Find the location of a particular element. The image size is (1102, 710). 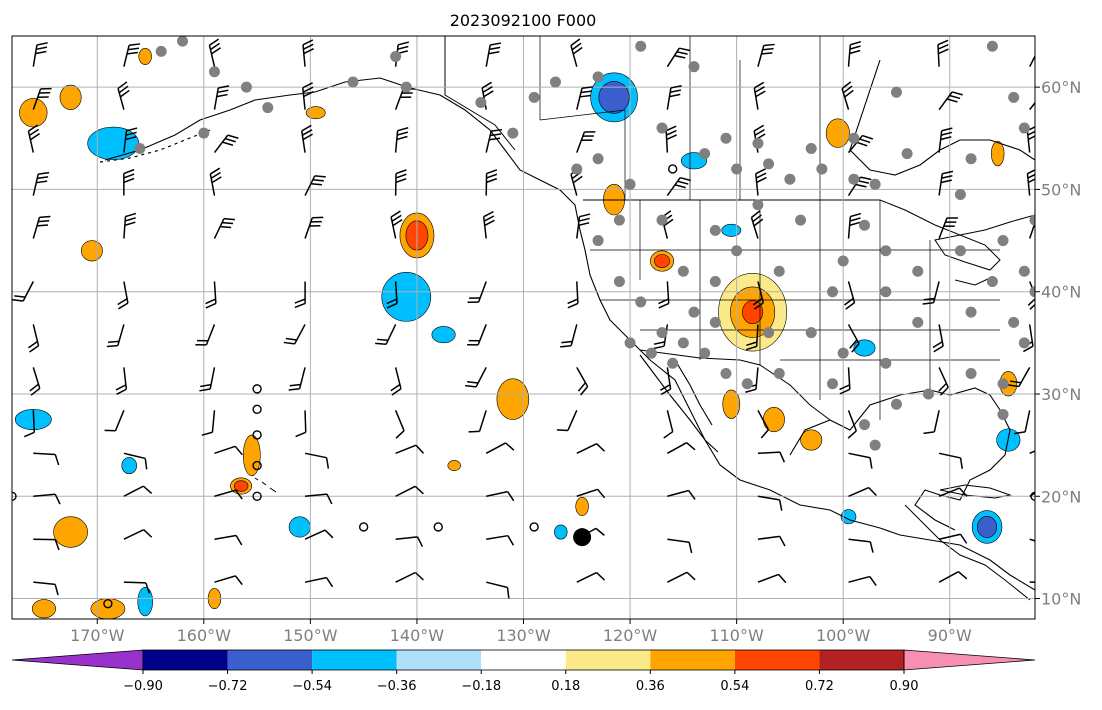

lon-tick-label: 130°W is located at coordinates (523, 635).